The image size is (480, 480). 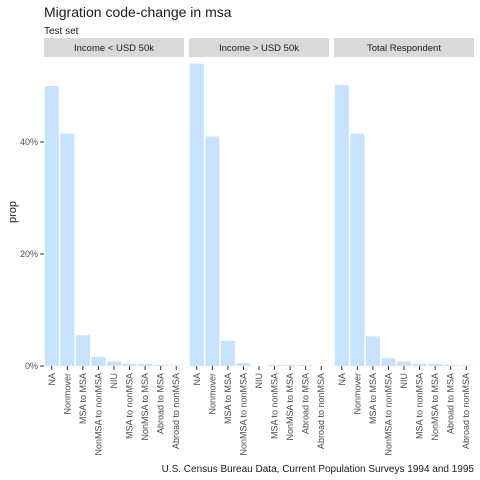 I want to click on facet-strip-label: Income > USD 50k, so click(x=259, y=48).